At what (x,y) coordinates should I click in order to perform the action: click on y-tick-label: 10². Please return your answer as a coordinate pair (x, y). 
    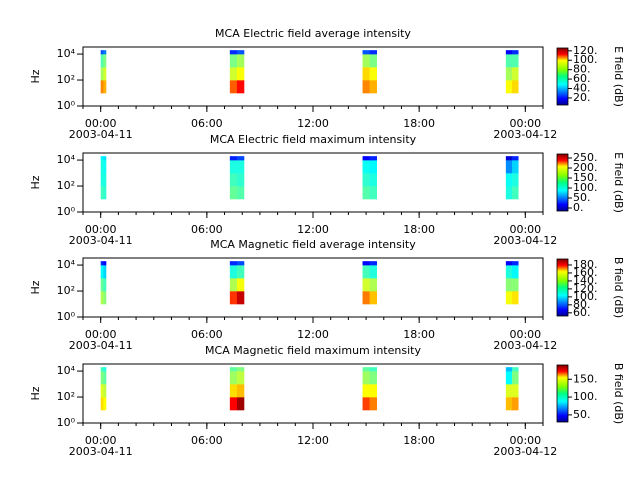
    Looking at the image, I should click on (66, 290).